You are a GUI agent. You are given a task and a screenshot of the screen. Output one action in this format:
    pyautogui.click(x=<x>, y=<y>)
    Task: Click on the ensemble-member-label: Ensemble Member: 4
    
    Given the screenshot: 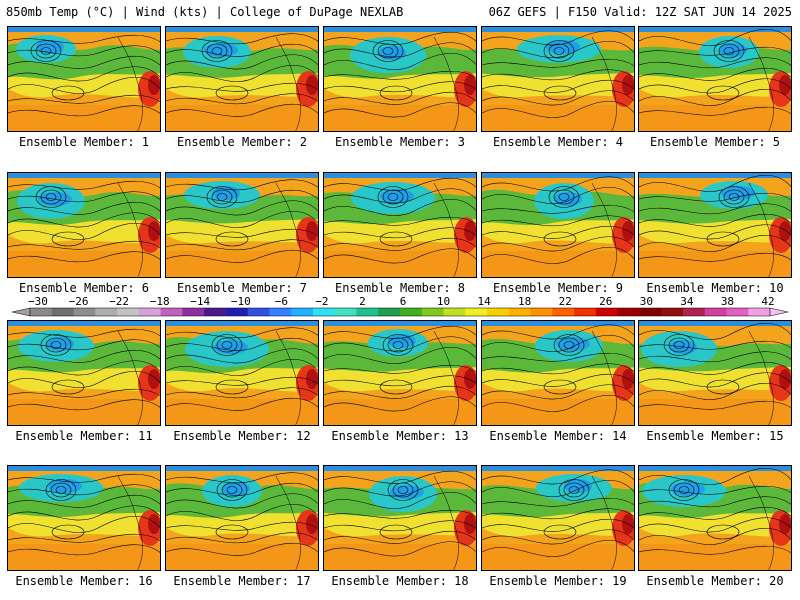 What is the action you would take?
    pyautogui.click(x=558, y=142)
    